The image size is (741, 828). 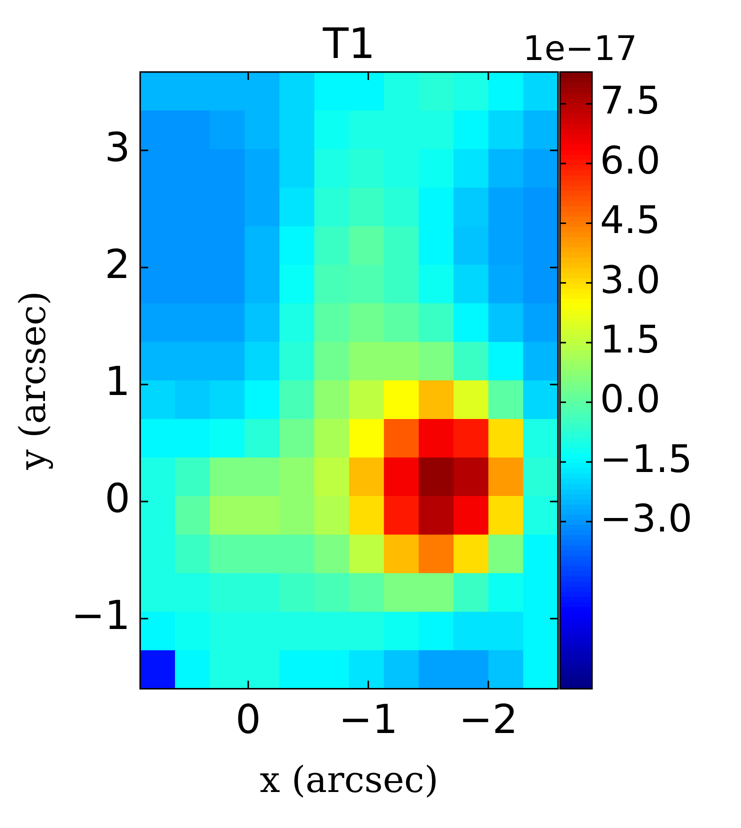 What do you see at coordinates (630, 220) in the screenshot?
I see `color-bar-label: 4.5` at bounding box center [630, 220].